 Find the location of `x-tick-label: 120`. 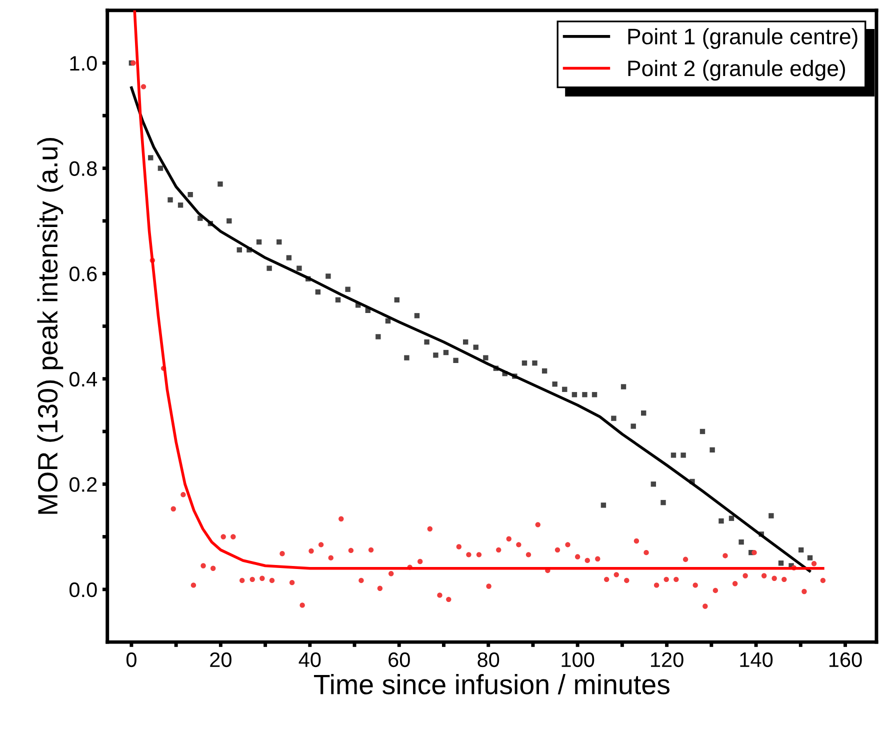

x-tick-label: 120 is located at coordinates (667, 660).